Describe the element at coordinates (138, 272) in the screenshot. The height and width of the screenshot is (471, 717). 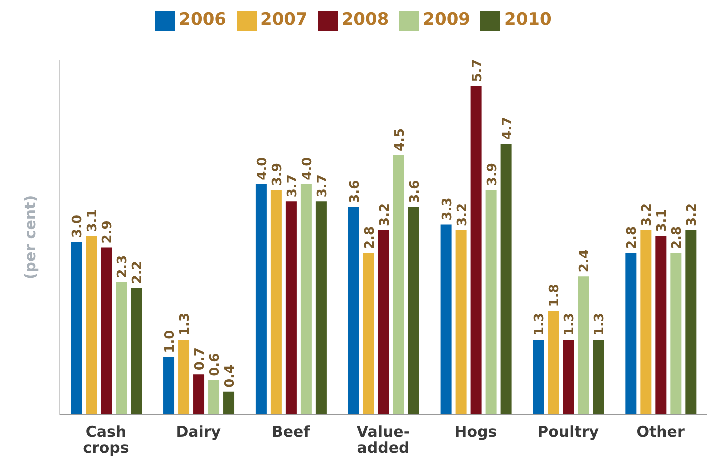
I see `data-label: 2.2` at that location.